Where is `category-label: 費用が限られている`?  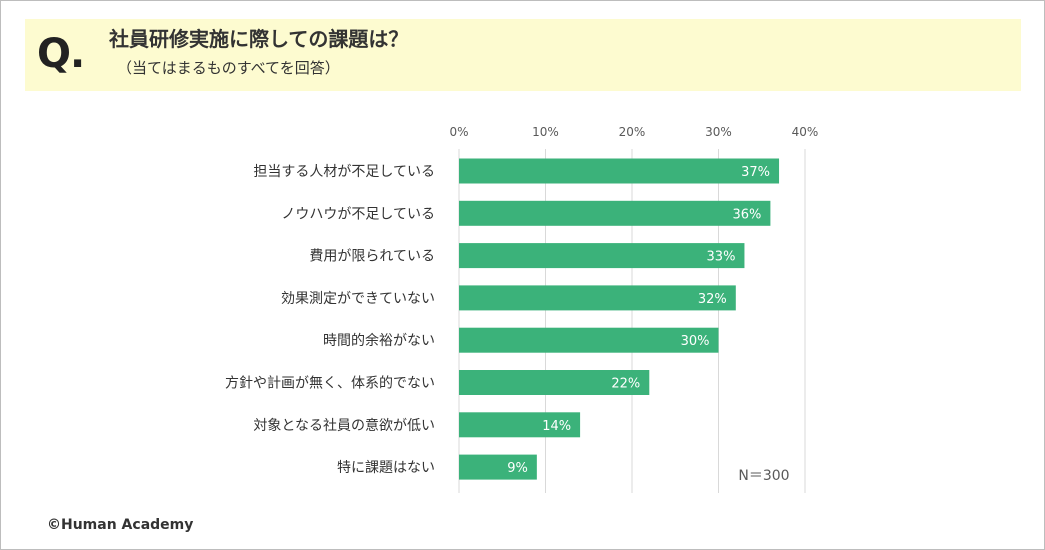
category-label: 費用が限られている is located at coordinates (372, 257).